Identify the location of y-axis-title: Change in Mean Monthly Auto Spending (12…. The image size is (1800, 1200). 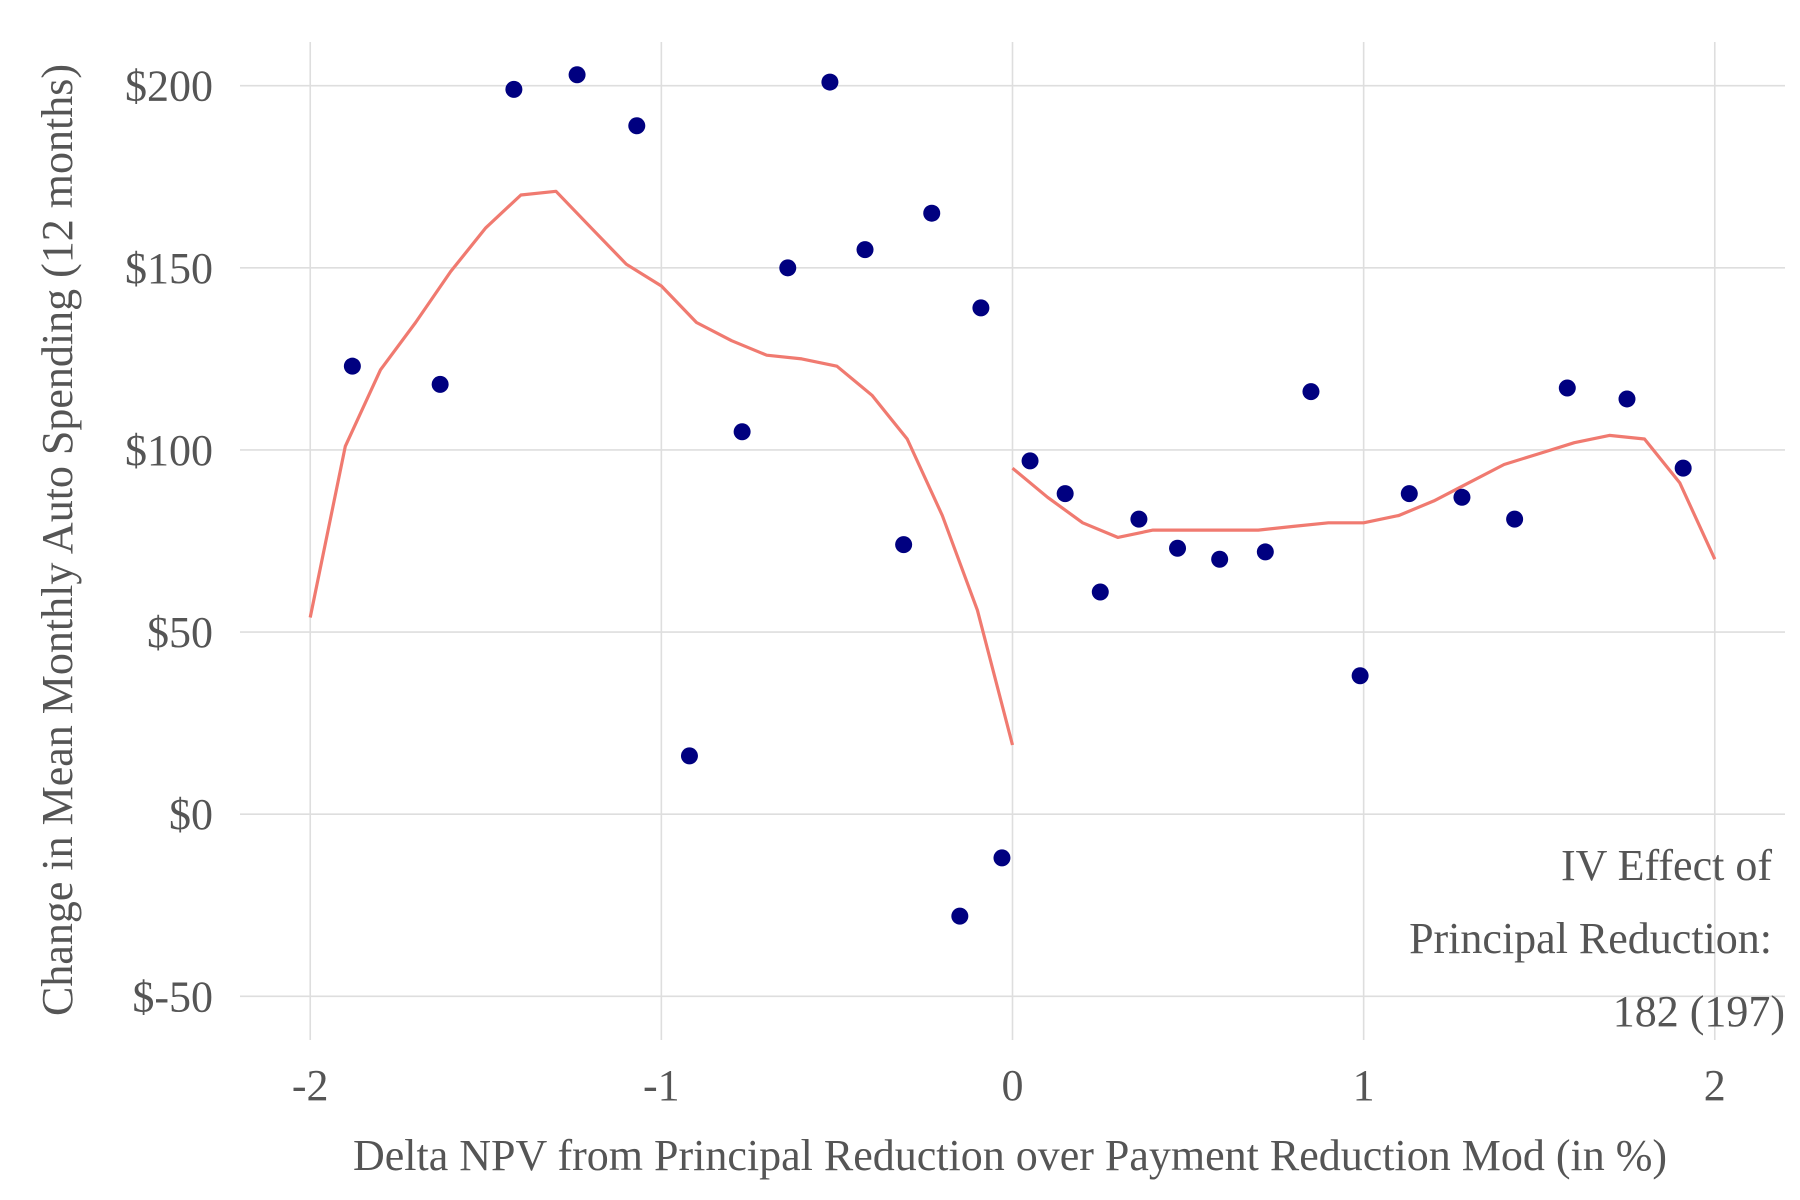
(57, 540).